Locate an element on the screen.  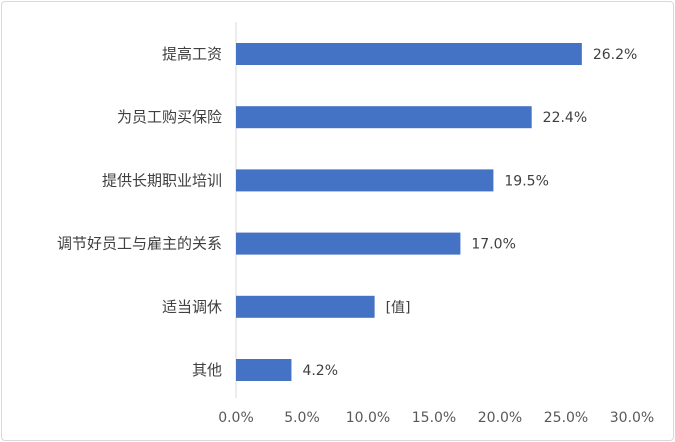
x-tick-label-4: 20.0% is located at coordinates (500, 418).